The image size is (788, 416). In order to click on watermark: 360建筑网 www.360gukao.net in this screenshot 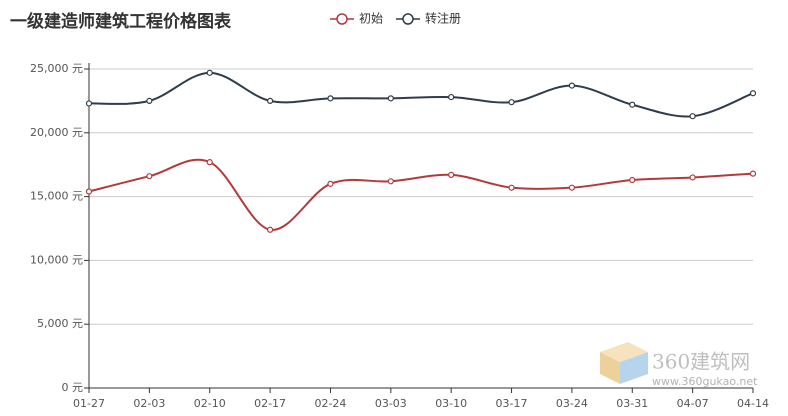, I will do `click(679, 365)`.